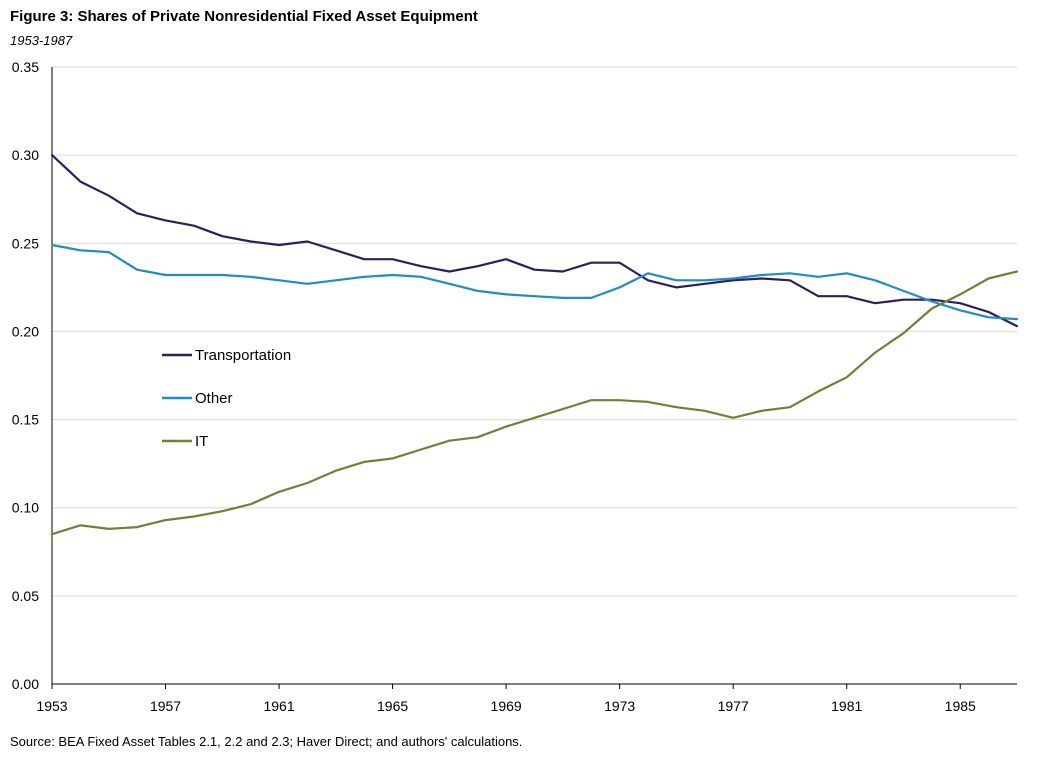  I want to click on x-axis-tick-labels: 1953 1957 1961 1965 1969 1973 1977 1981 1985, so click(506, 706).